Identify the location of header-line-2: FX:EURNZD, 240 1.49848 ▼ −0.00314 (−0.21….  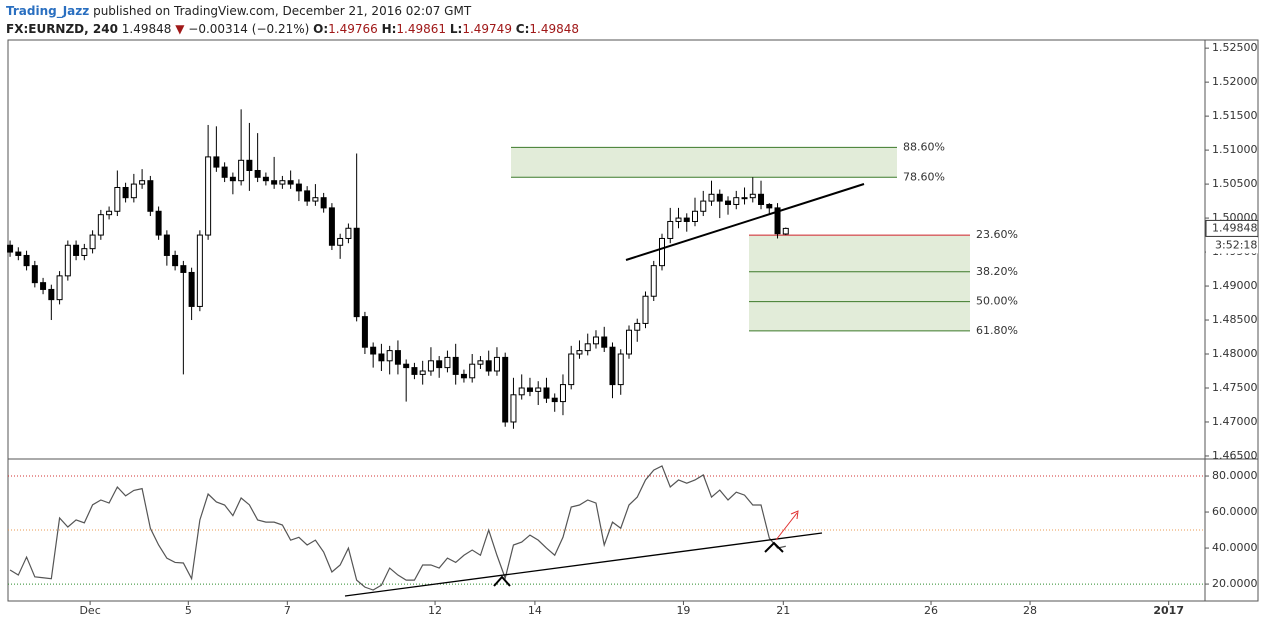
(292, 29).